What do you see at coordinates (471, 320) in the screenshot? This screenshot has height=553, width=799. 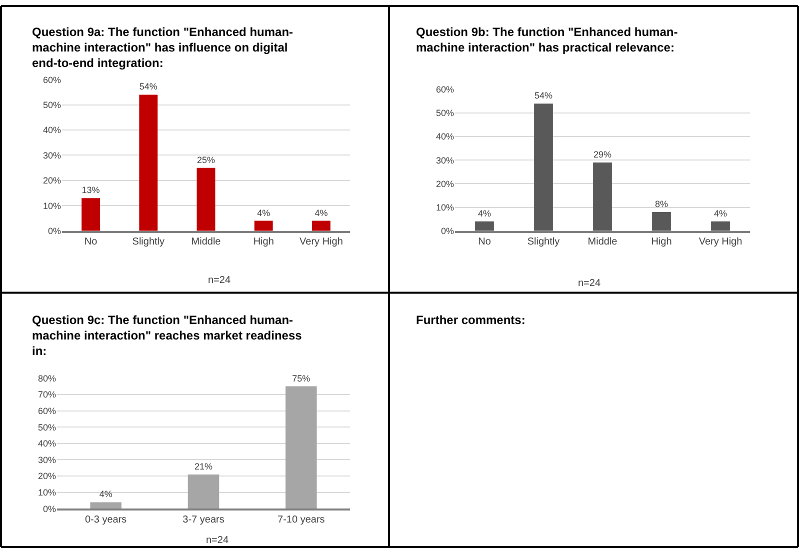 I see `text: Further comments:` at bounding box center [471, 320].